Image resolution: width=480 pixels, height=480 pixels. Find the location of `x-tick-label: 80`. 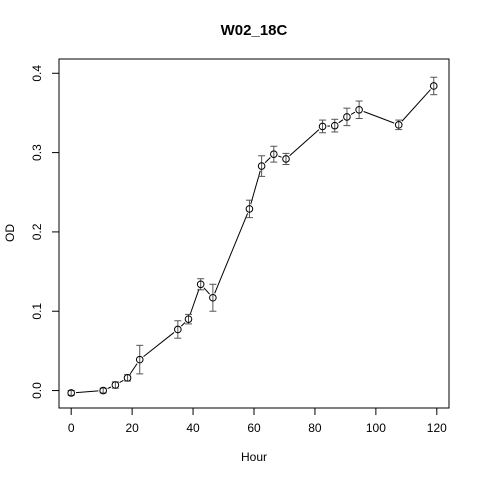

x-tick-label: 80 is located at coordinates (315, 428).